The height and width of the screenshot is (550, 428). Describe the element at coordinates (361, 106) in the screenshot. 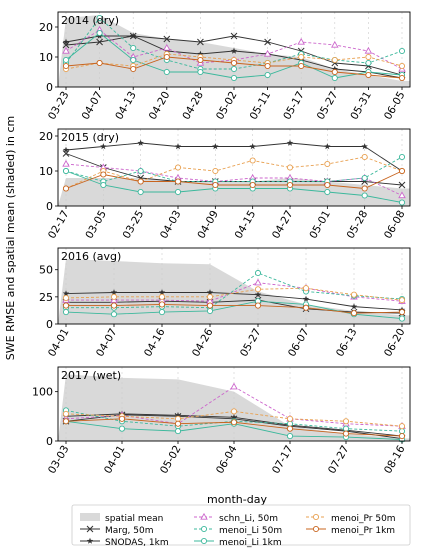

I see `x-tick-label: 05-31` at that location.